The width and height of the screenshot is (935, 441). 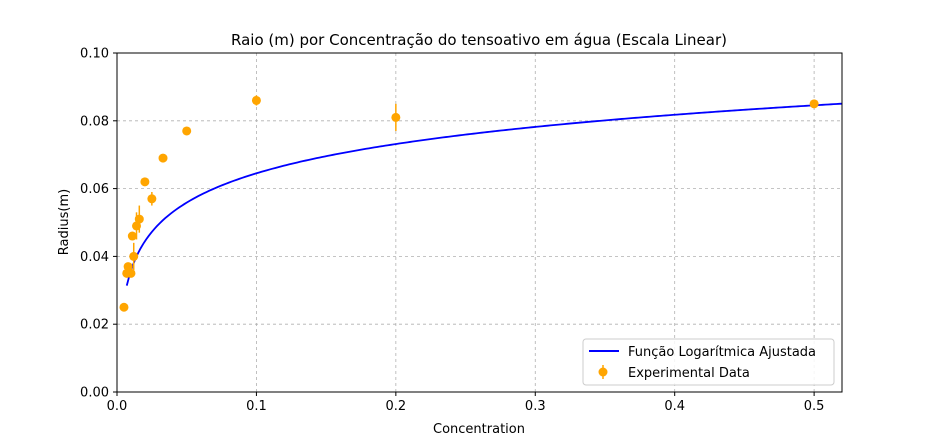 What do you see at coordinates (94, 121) in the screenshot?
I see `y-tick-label: 0.08` at bounding box center [94, 121].